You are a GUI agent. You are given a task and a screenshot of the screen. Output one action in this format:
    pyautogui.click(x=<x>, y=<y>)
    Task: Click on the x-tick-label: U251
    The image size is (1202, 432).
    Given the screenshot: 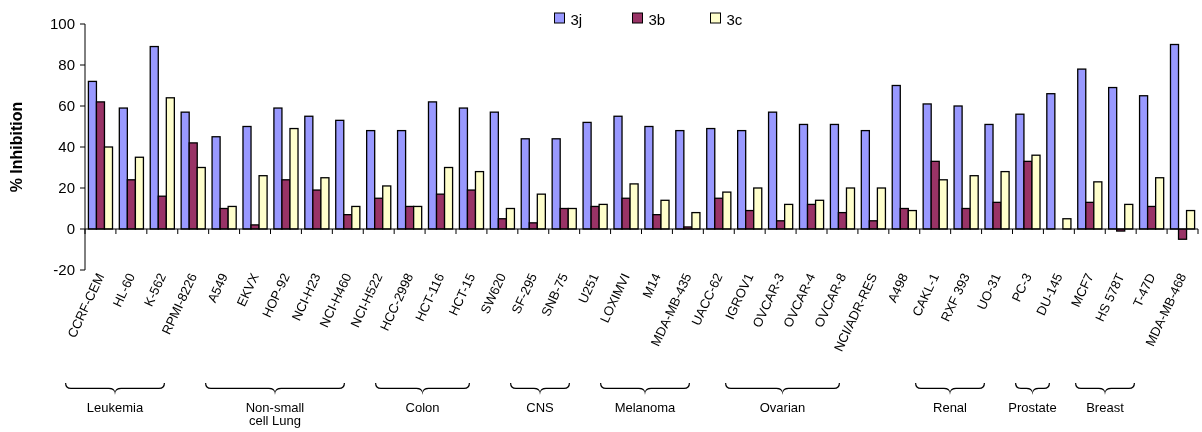 What is the action you would take?
    pyautogui.click(x=588, y=288)
    